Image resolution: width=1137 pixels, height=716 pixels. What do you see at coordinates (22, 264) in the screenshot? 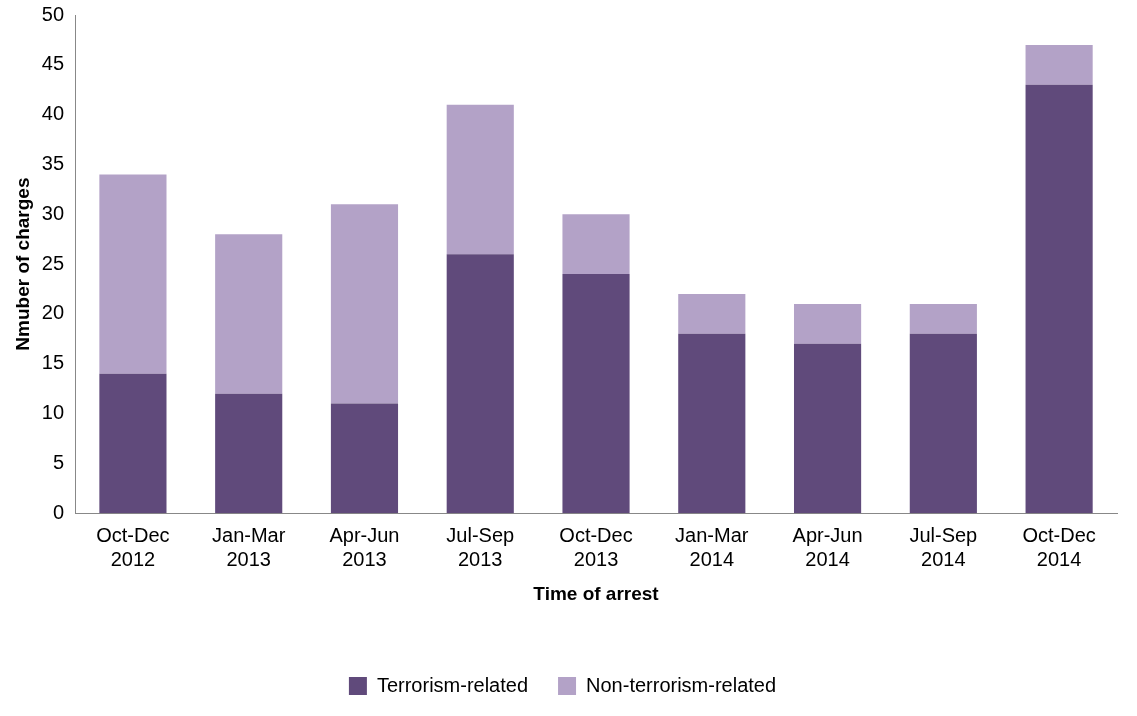
I see `y-axis-title: Nmuber of charges` at bounding box center [22, 264].